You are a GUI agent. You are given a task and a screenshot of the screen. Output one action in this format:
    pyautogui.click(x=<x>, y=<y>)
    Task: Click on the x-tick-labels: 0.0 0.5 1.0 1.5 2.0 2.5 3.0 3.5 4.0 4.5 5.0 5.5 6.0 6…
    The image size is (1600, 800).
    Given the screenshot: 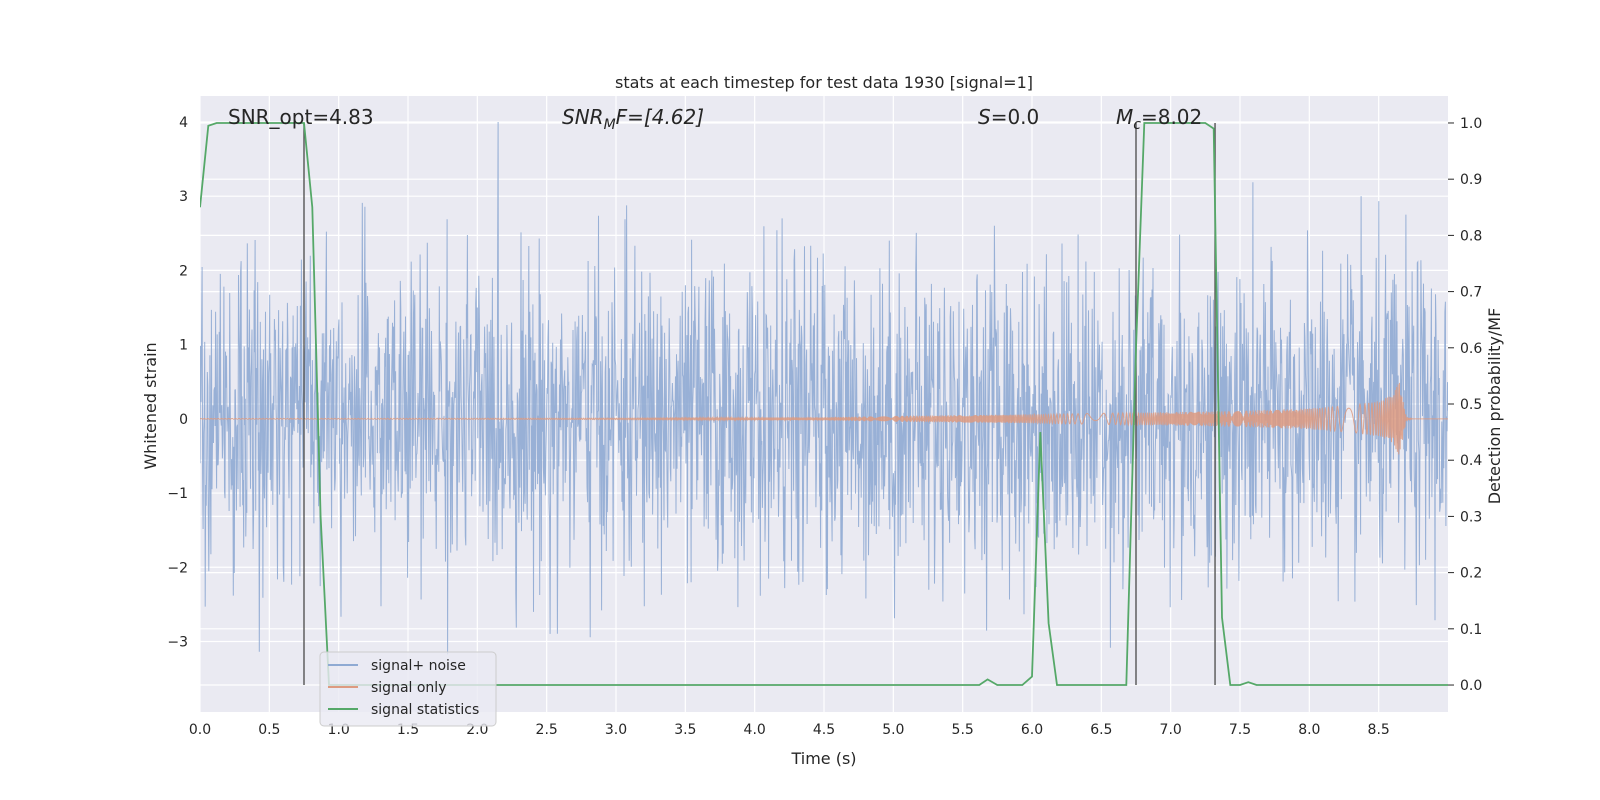 What is the action you would take?
    pyautogui.click(x=789, y=730)
    